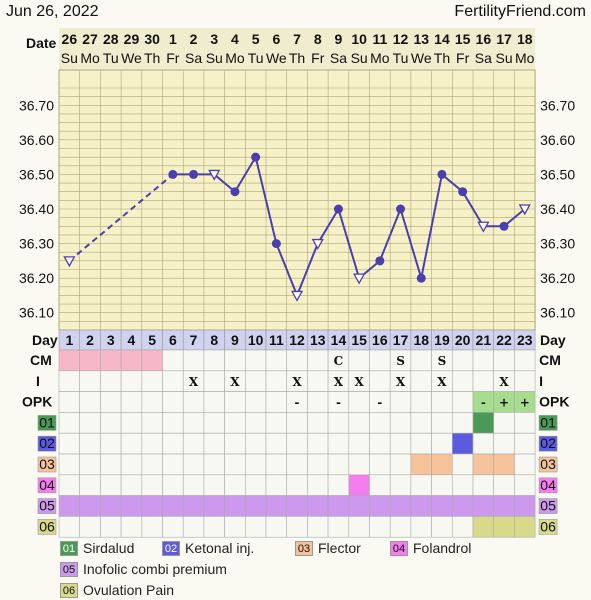  I want to click on cell-mark: +, so click(525, 403).